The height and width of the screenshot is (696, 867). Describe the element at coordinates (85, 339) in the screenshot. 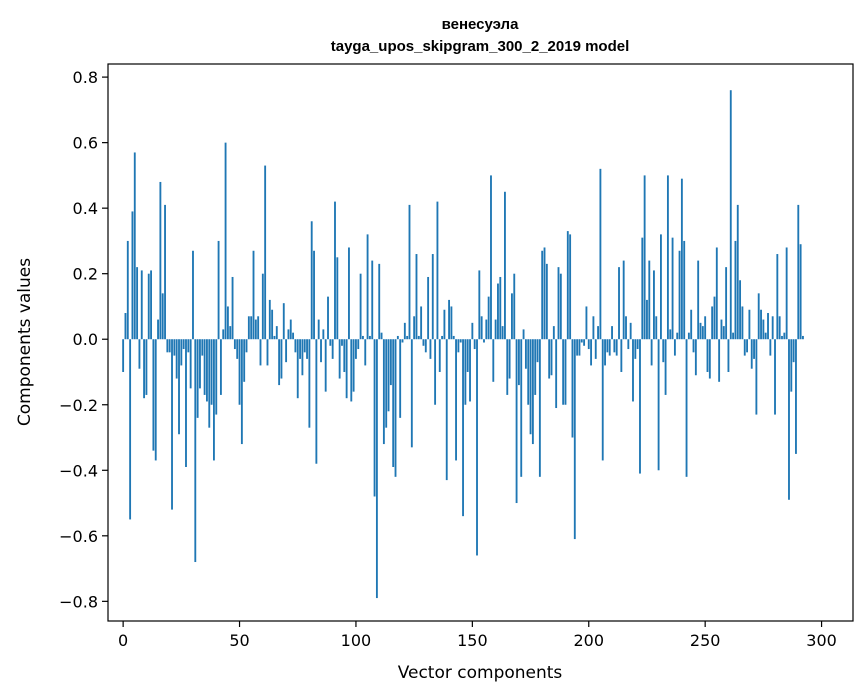

I see `y-tick-label: 0.0` at that location.